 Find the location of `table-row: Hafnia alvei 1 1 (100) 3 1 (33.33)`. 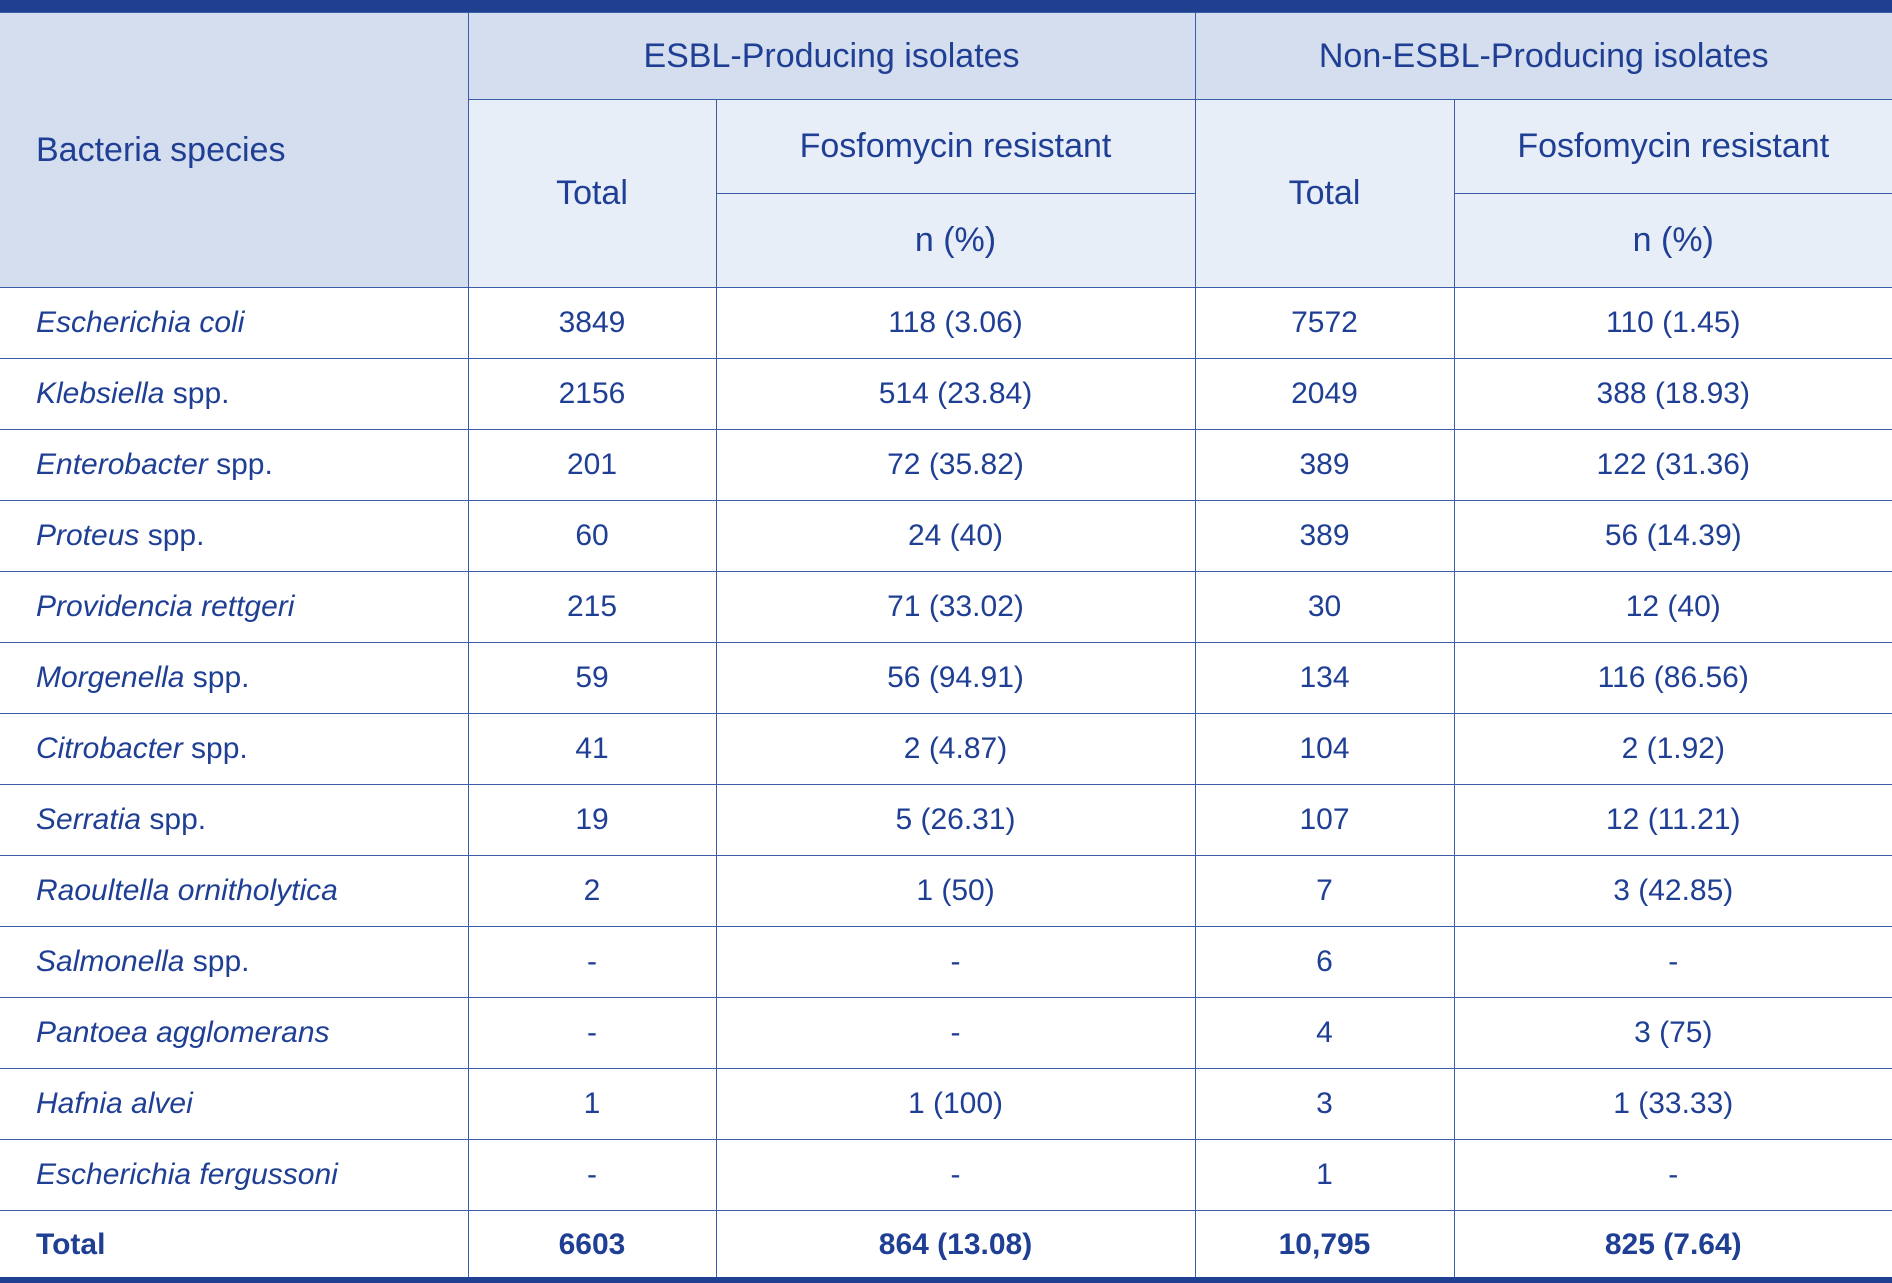

table-row: Hafnia alvei 1 1 (100) 3 1 (33.33) is located at coordinates (946, 1104).